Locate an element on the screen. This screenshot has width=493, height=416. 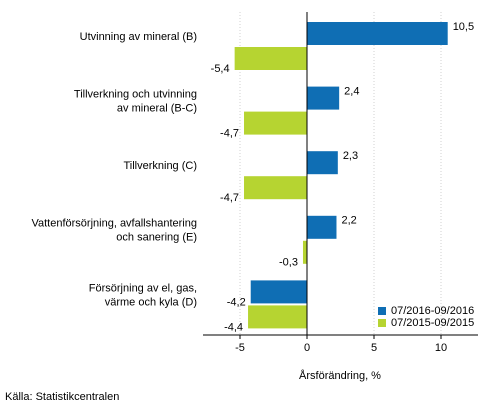
data-label: 2,3 is located at coordinates (350, 156).